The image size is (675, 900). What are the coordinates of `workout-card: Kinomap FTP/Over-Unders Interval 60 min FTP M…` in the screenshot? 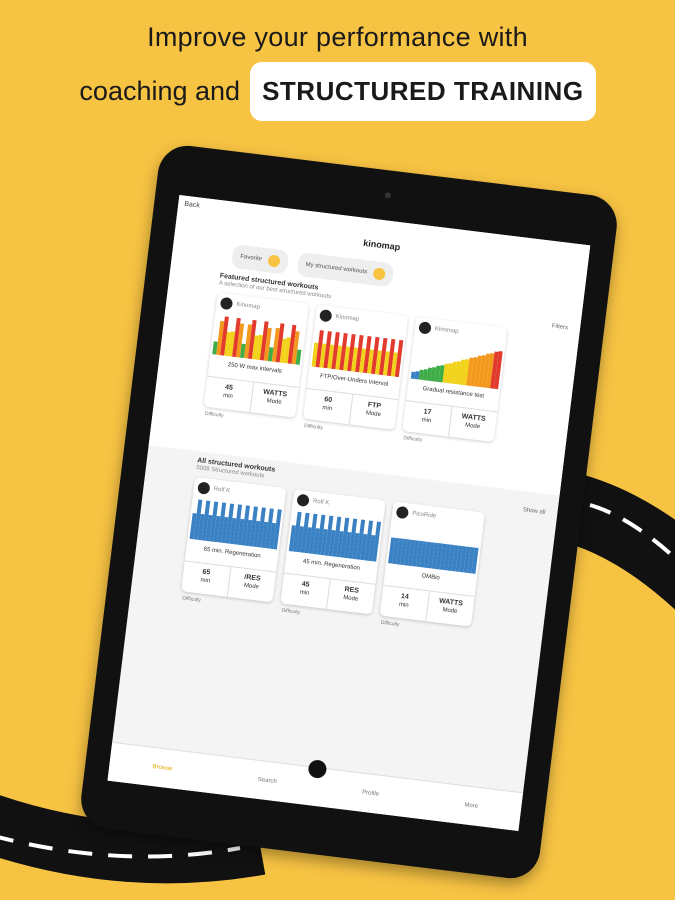 It's located at (356, 368).